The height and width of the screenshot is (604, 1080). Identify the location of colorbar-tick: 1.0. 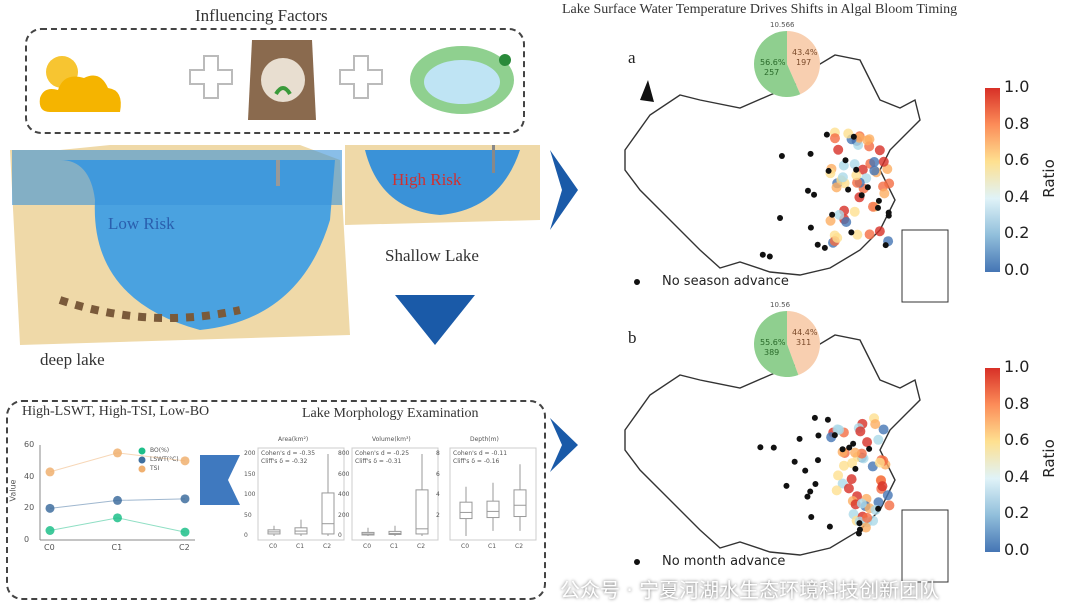
(1017, 86).